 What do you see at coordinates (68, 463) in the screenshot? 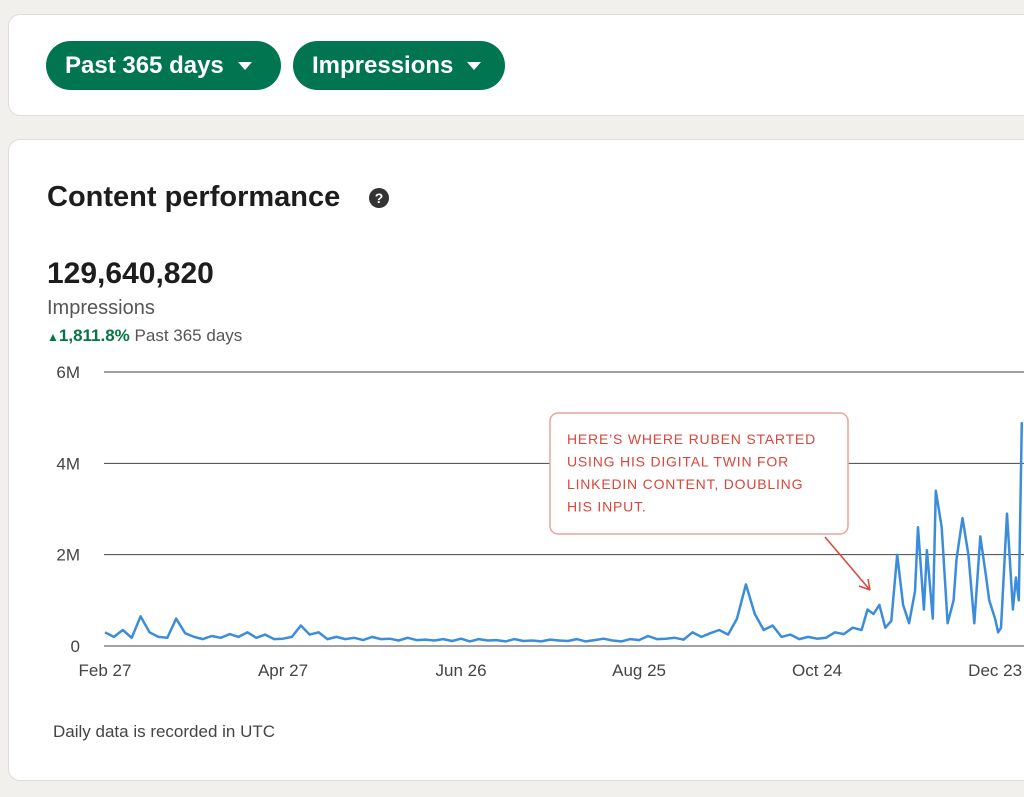
I see `y-tick-label: 4M` at bounding box center [68, 463].